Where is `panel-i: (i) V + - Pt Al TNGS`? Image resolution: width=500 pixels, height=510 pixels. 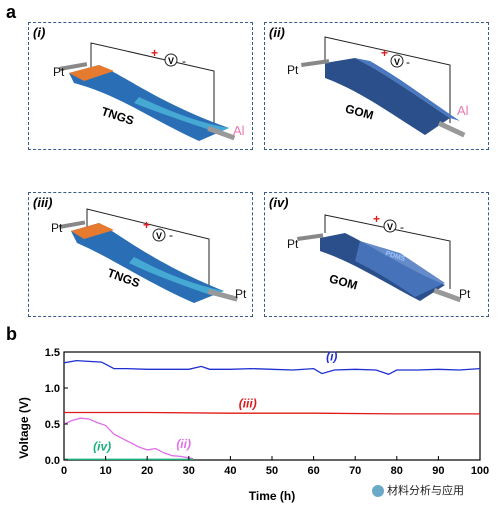
panel-i: (i) V + - Pt Al TNGS is located at coordinates (140, 86).